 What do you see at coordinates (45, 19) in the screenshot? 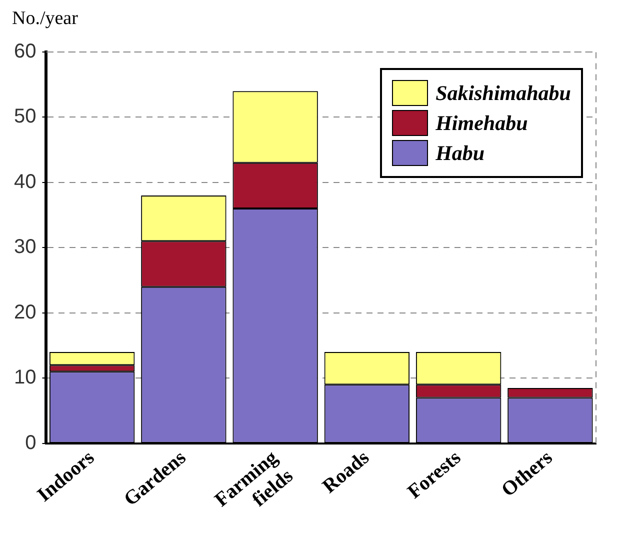
I see `y-axis-title: No./year` at bounding box center [45, 19].